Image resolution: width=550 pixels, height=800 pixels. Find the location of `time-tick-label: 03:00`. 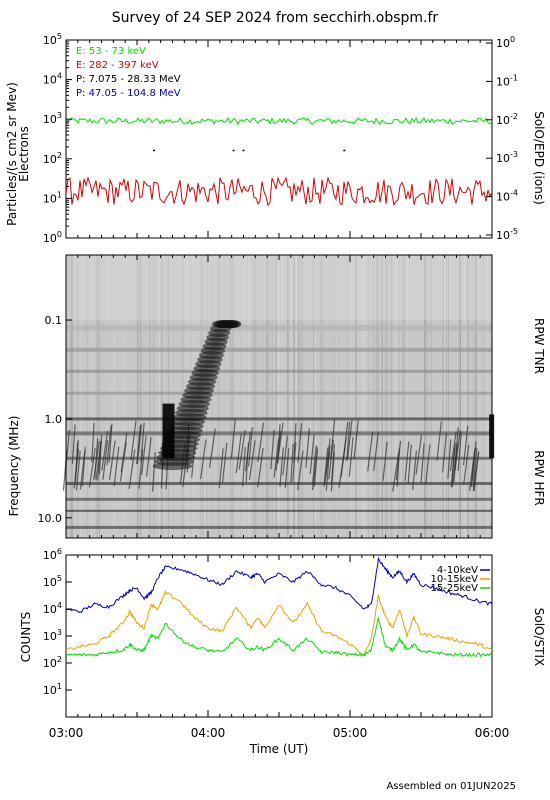

time-tick-label: 03:00 is located at coordinates (66, 733).